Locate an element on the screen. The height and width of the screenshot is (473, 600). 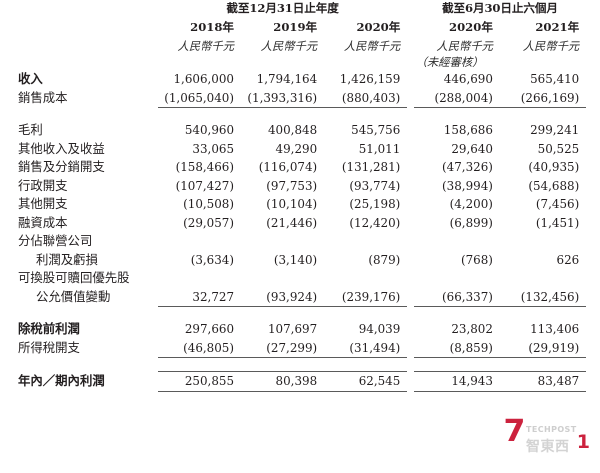
col-unit-2019: 人民幣千元 is located at coordinates (289, 46).